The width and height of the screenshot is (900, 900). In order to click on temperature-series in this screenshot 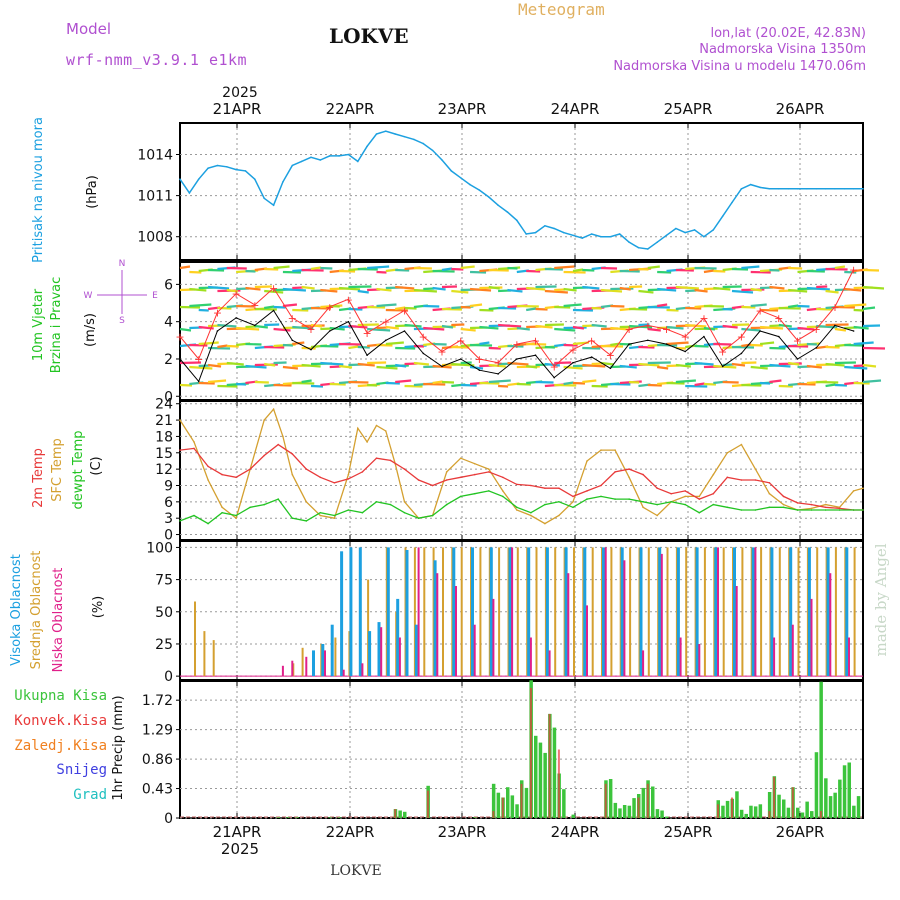, I will do `click(521, 466)`.